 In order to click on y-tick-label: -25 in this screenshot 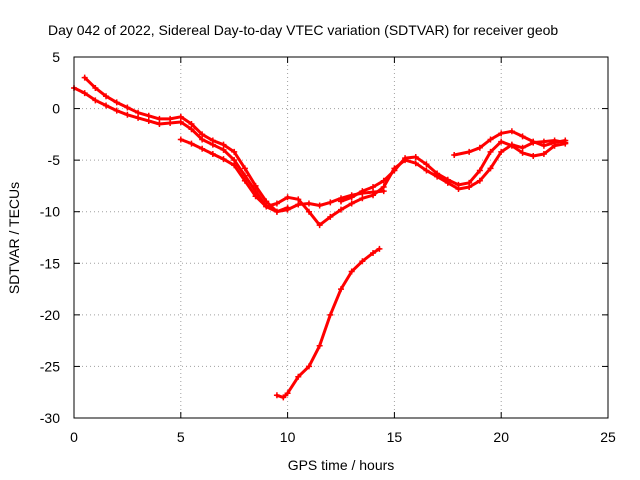, I will do `click(50, 366)`.